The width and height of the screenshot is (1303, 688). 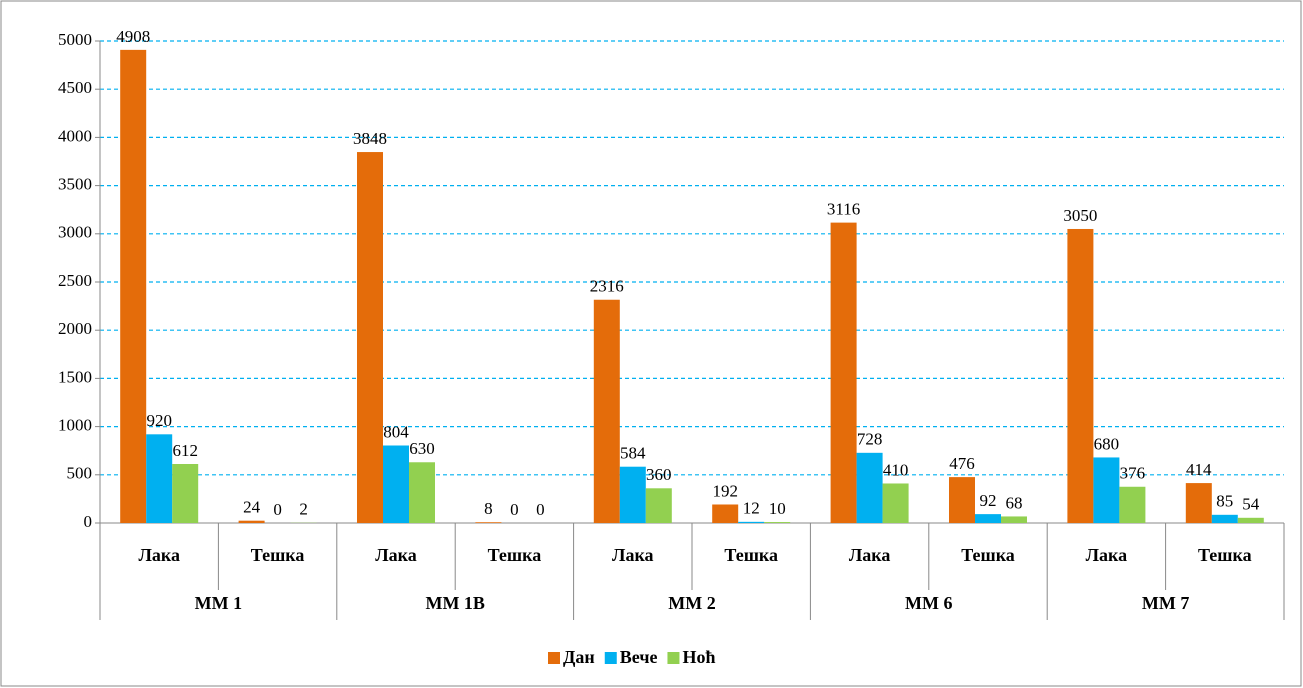 What do you see at coordinates (896, 469) in the screenshot?
I see `data-label: 410` at bounding box center [896, 469].